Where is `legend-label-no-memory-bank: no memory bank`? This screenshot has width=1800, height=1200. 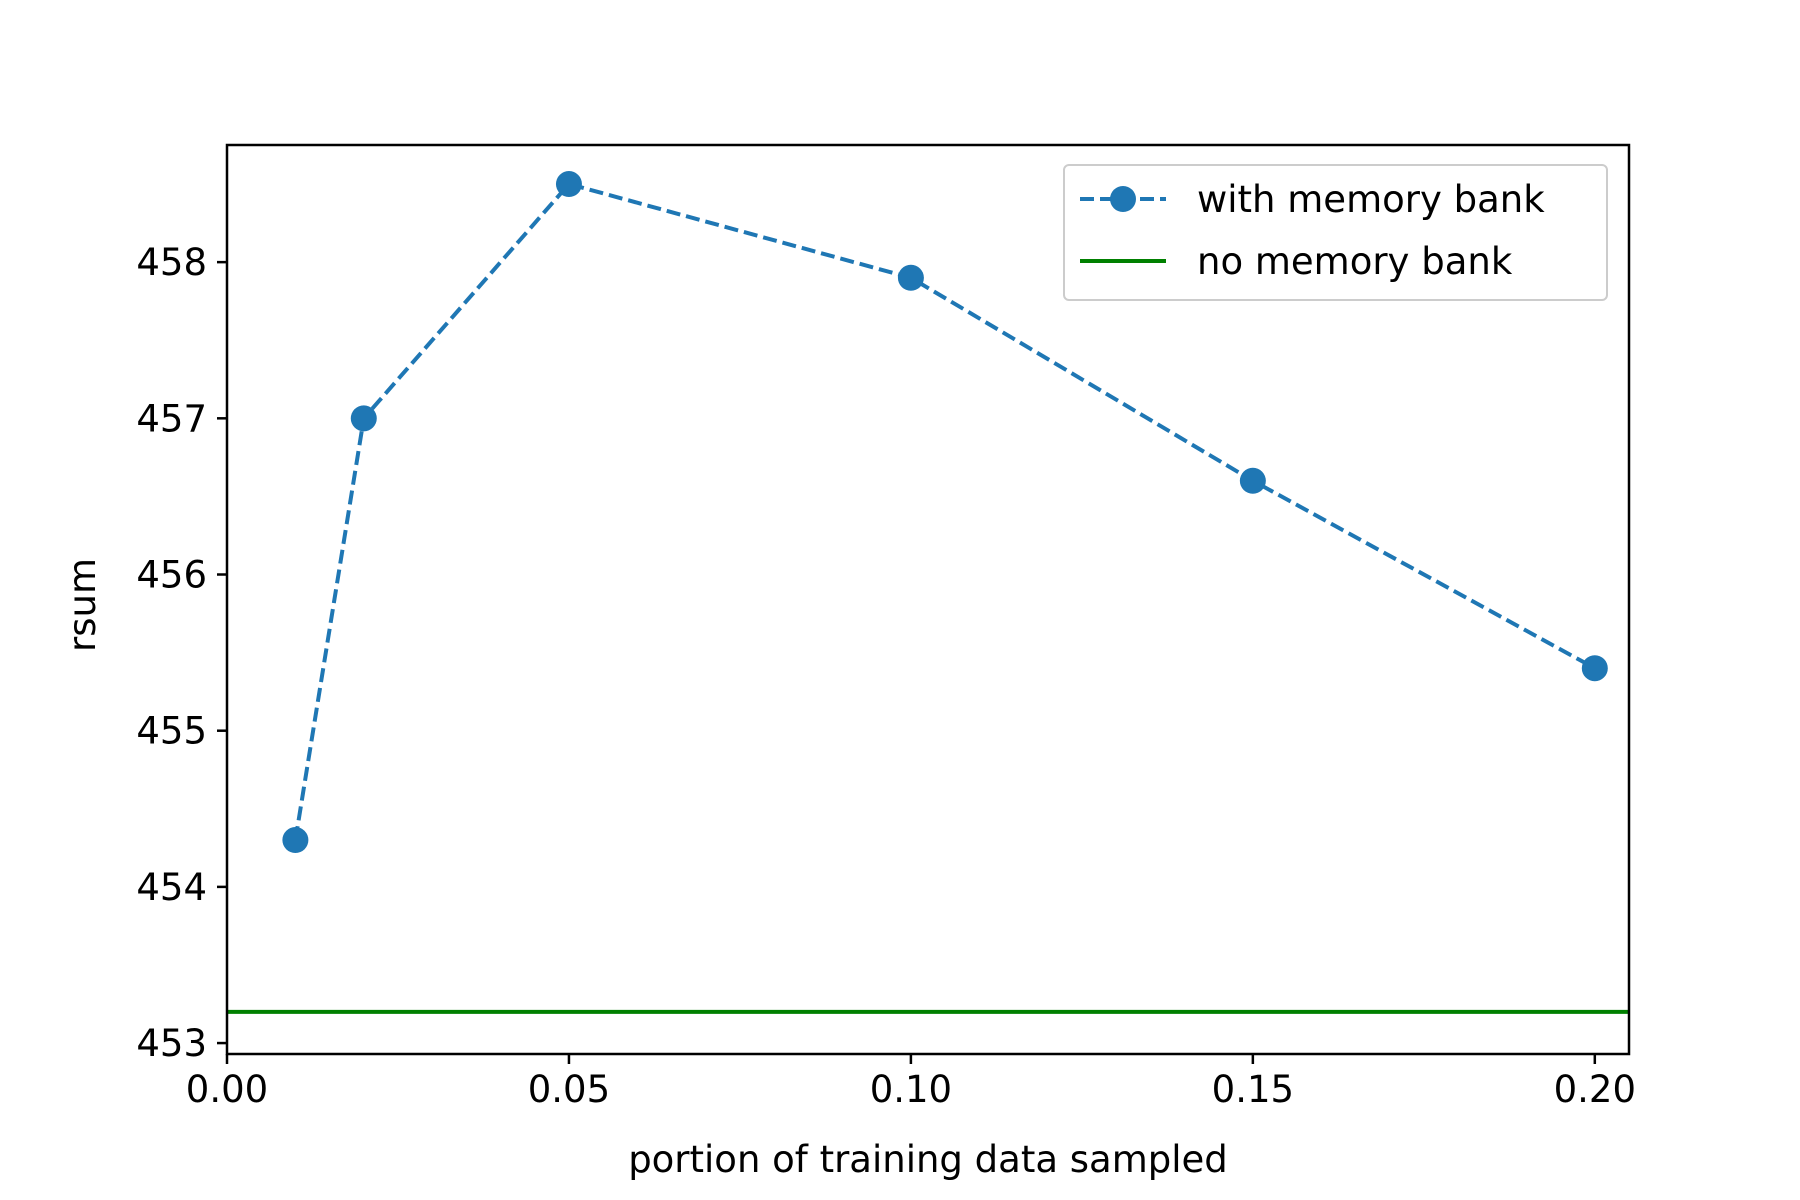 legend-label-no-memory-bank: no memory bank is located at coordinates (1355, 261).